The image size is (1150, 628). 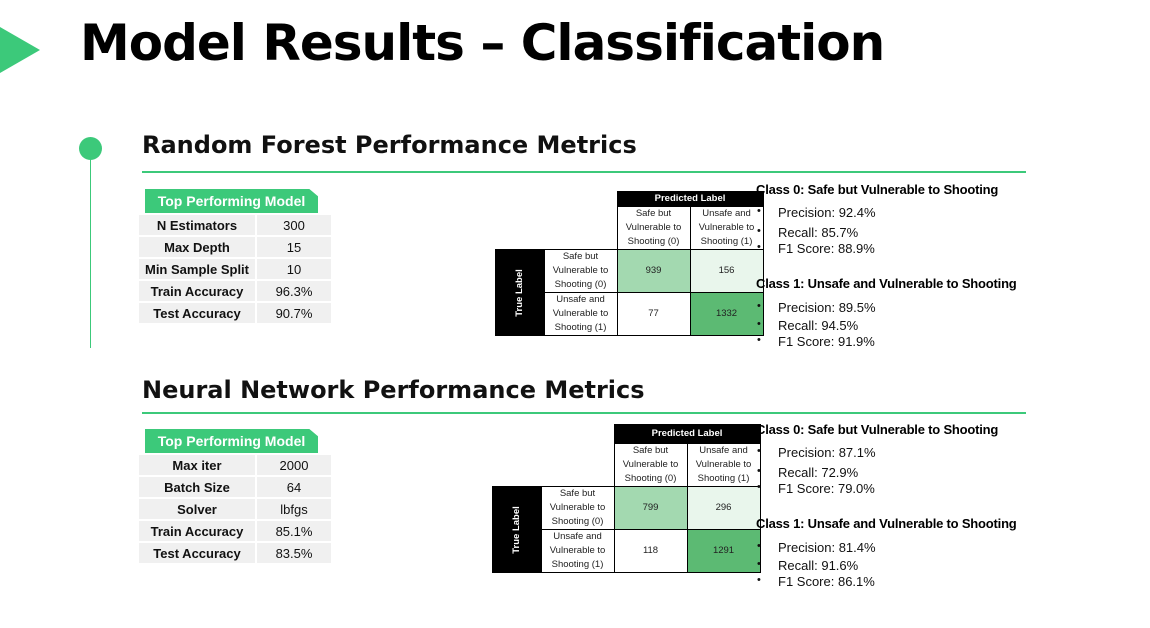 What do you see at coordinates (294, 247) in the screenshot?
I see `param-value: 15` at bounding box center [294, 247].